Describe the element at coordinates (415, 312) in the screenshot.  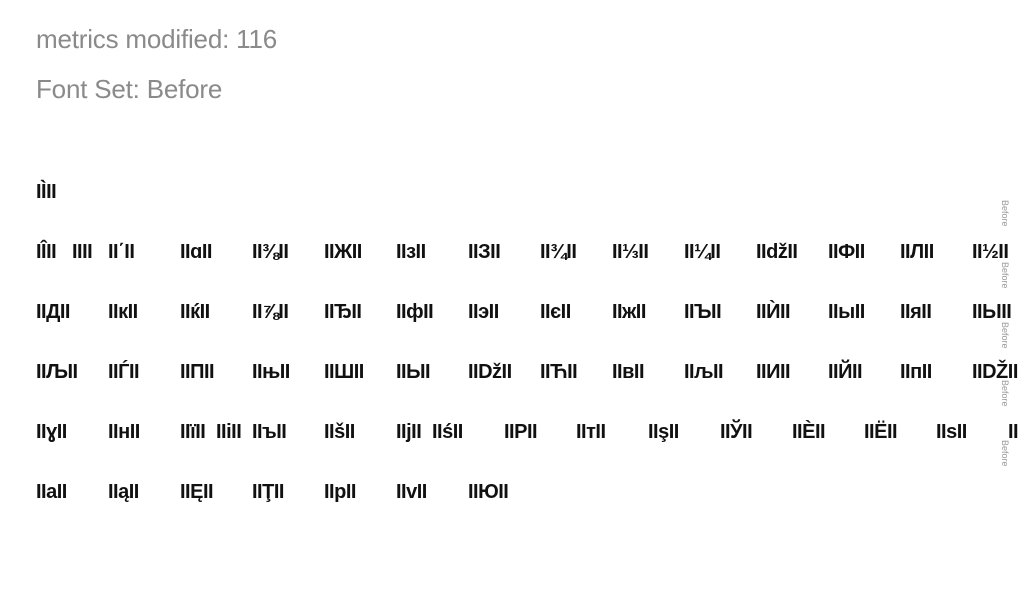
I see `glyph-sample: IIфII` at that location.